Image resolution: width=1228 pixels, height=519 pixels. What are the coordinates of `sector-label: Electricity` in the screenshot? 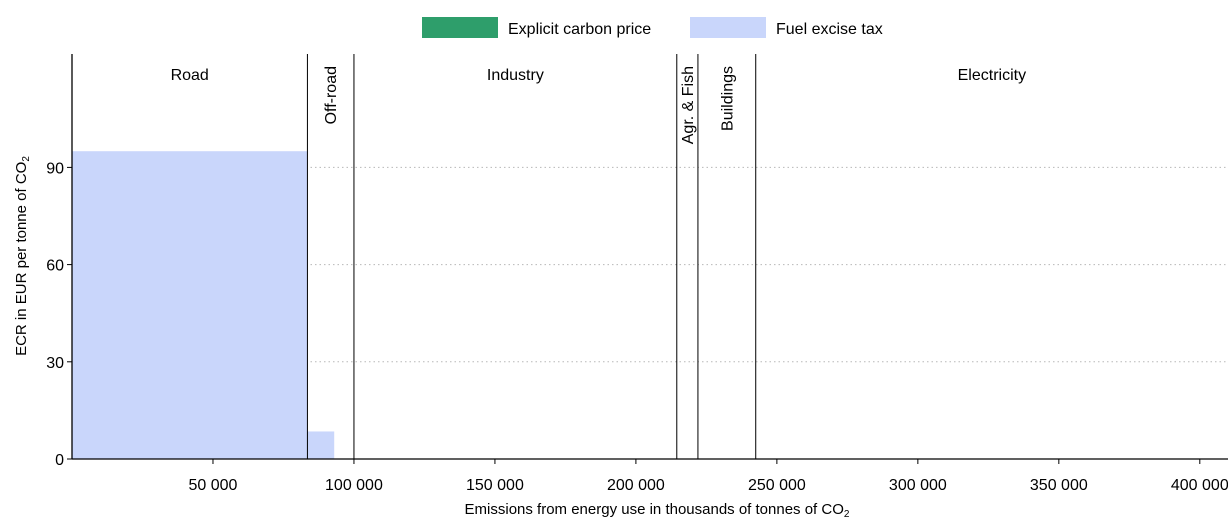 It's located at (992, 75).